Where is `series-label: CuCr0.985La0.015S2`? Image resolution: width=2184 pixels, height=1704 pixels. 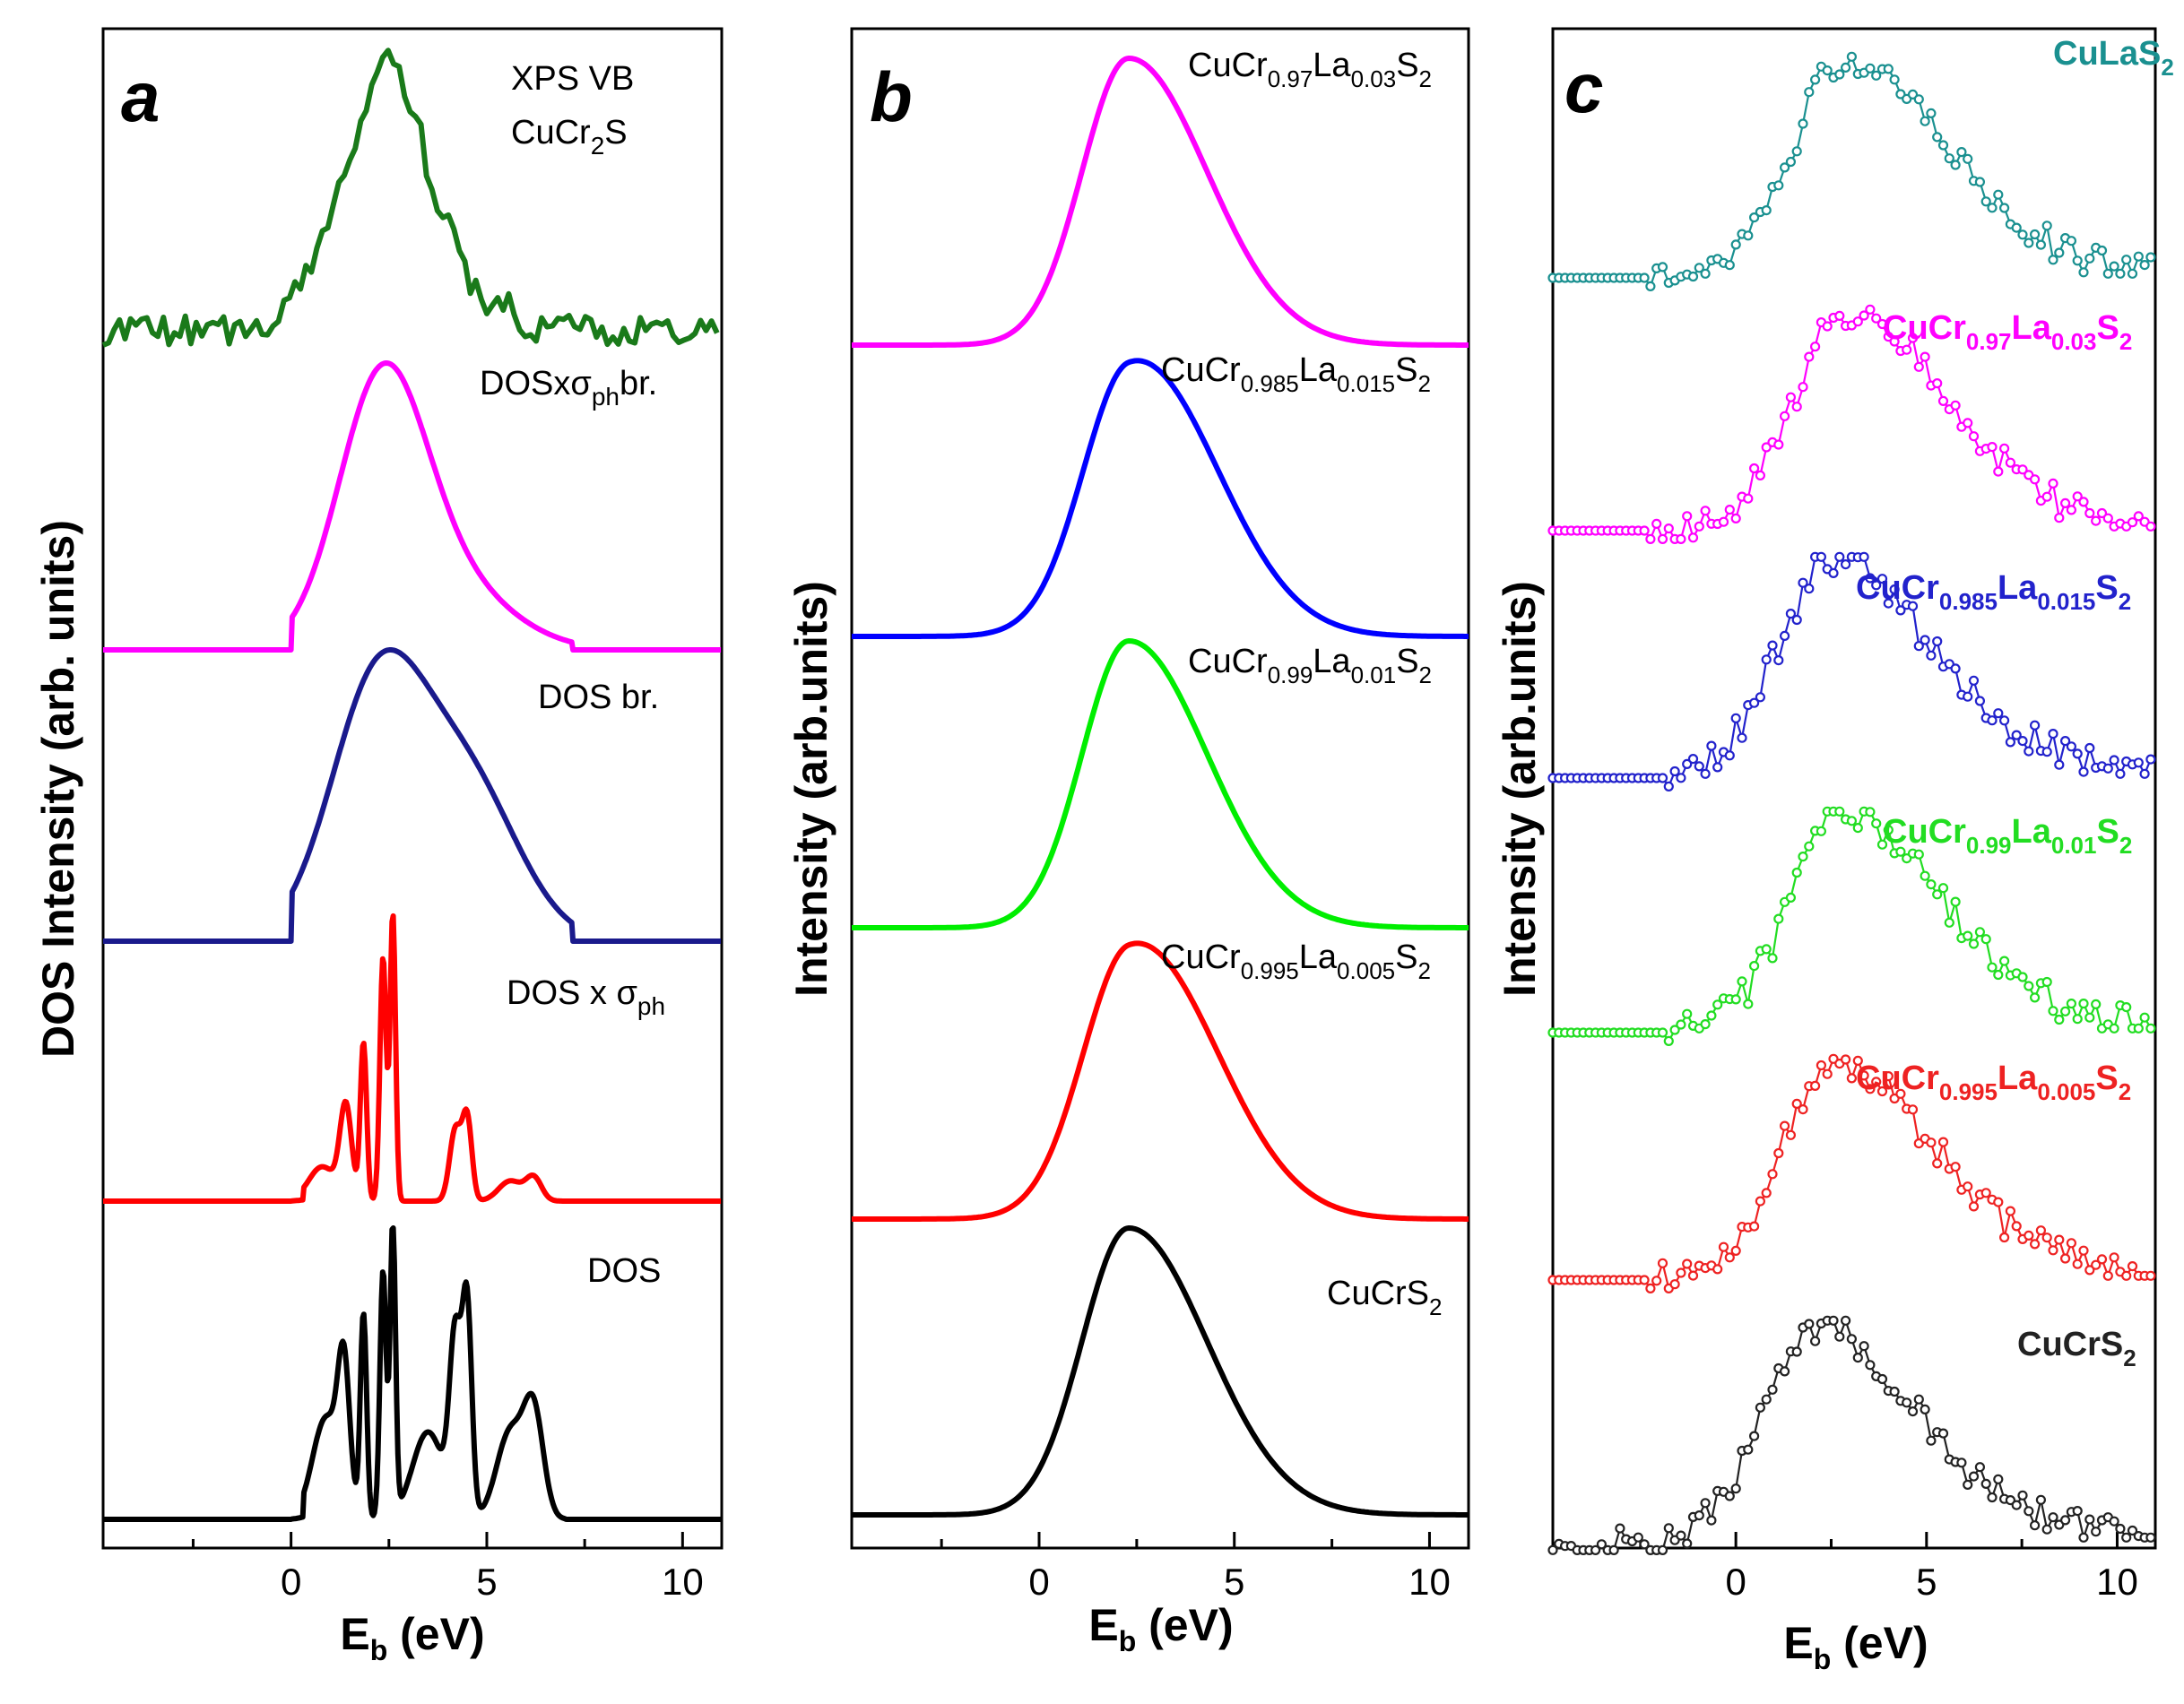
series-label: CuCr0.985La0.015S2 is located at coordinates (1994, 592).